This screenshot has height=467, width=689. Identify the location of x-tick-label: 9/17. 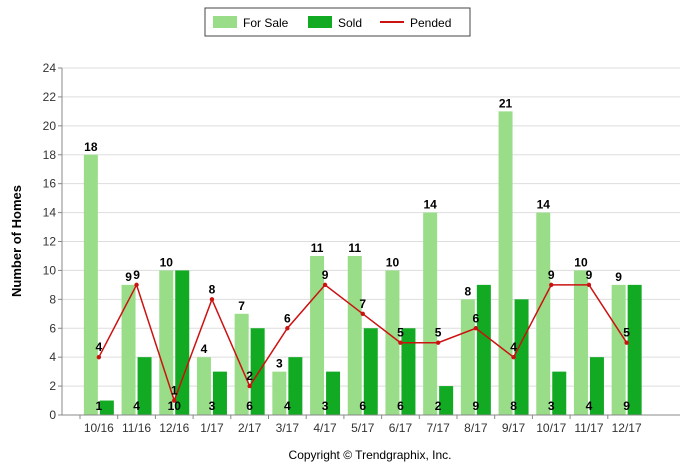
(514, 428).